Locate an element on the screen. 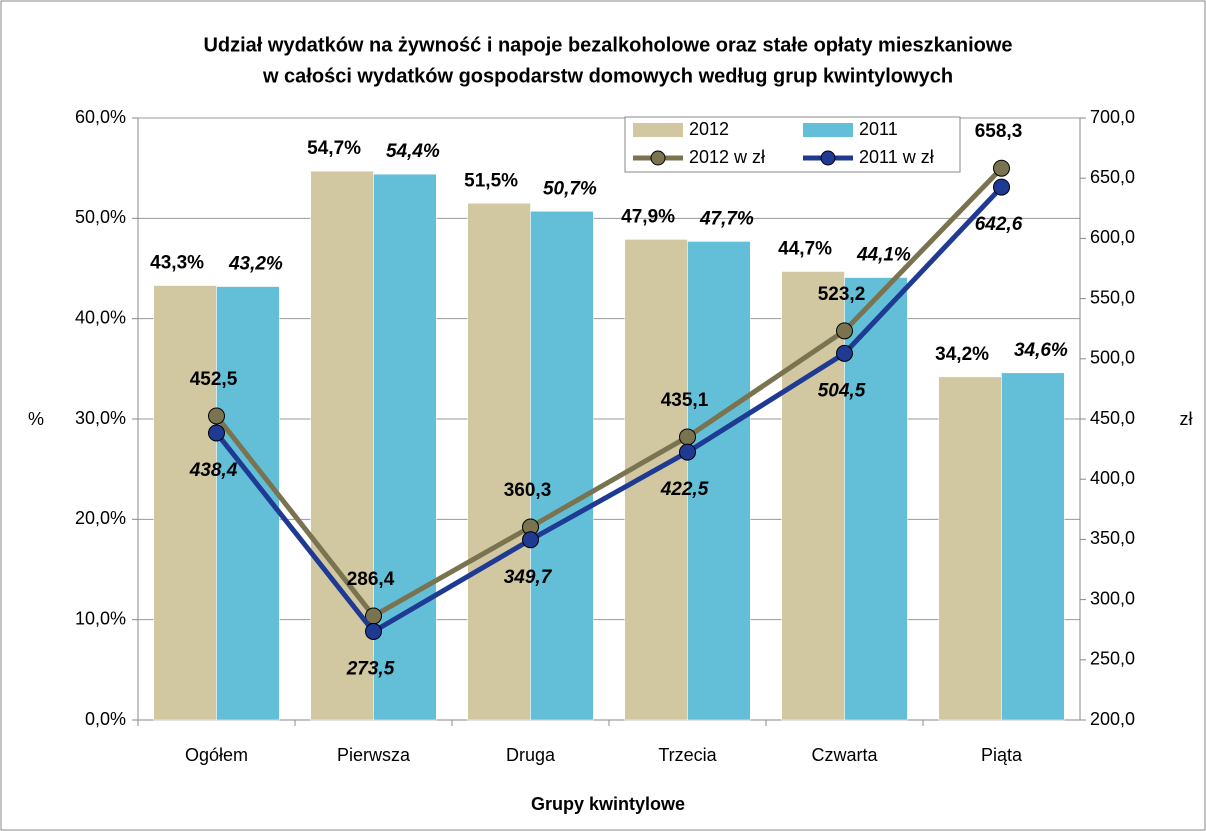 The width and height of the screenshot is (1206, 831). legend-label: 2011 is located at coordinates (878, 129).